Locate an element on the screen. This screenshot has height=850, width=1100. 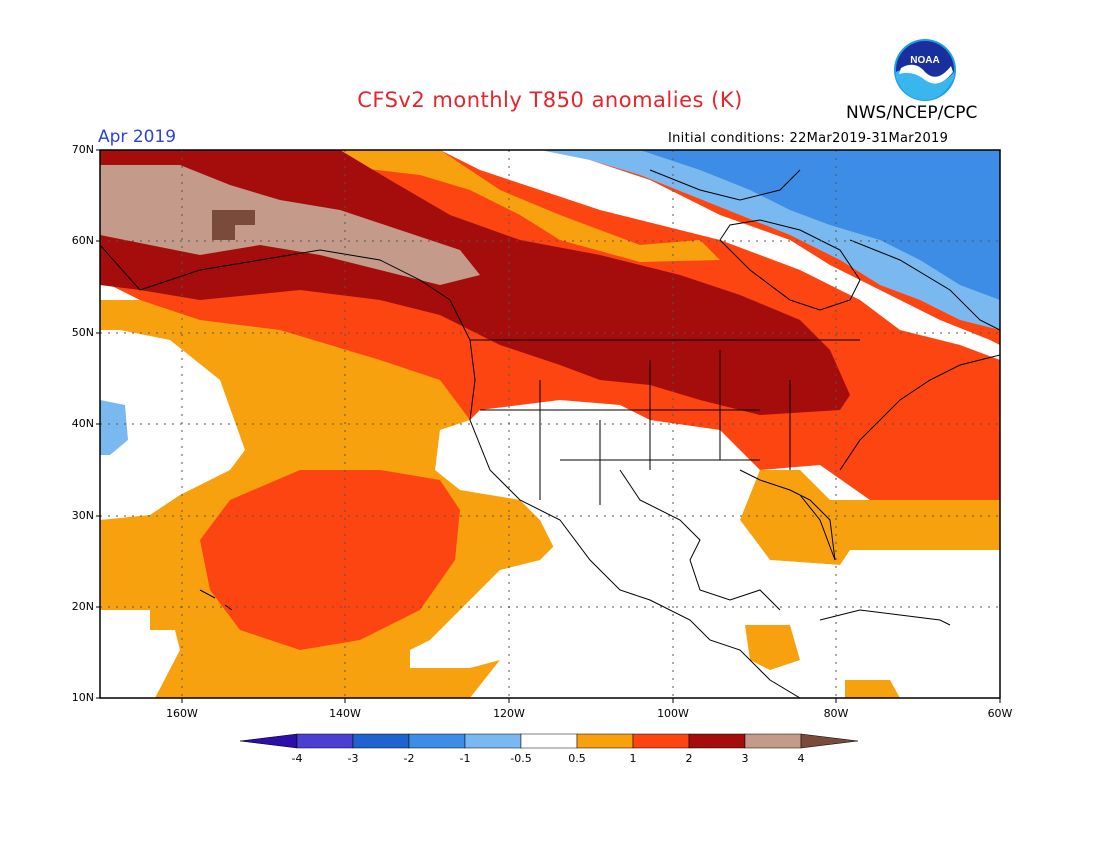
lon-label: 120W is located at coordinates (509, 713).